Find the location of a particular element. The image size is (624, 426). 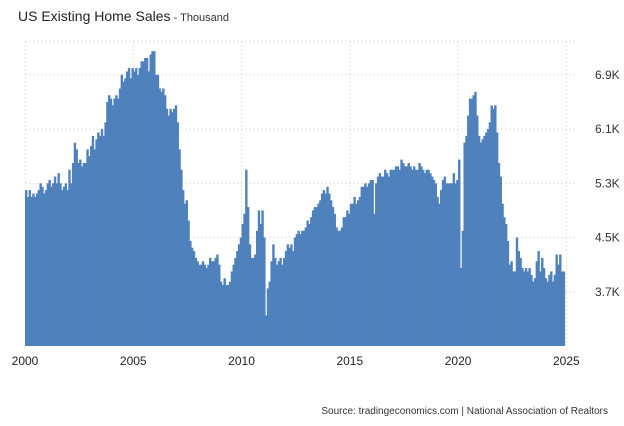

y-tick-label: 6.1K is located at coordinates (607, 129).